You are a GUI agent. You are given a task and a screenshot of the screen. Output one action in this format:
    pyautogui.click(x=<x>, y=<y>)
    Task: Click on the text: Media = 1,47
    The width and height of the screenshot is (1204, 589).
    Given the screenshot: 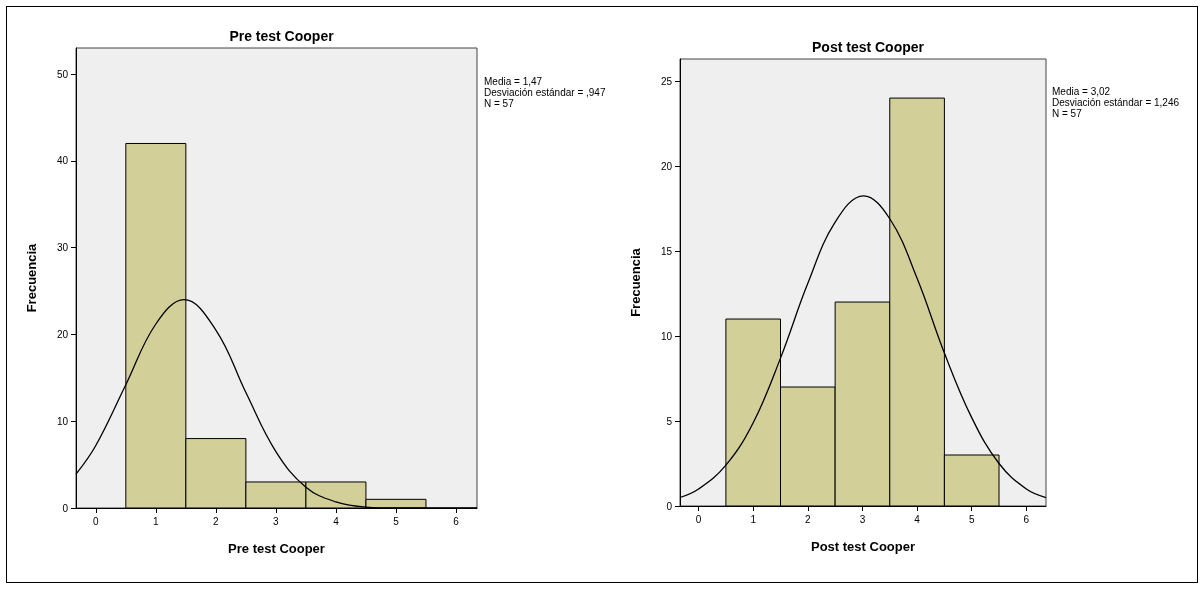 What is the action you would take?
    pyautogui.click(x=513, y=81)
    